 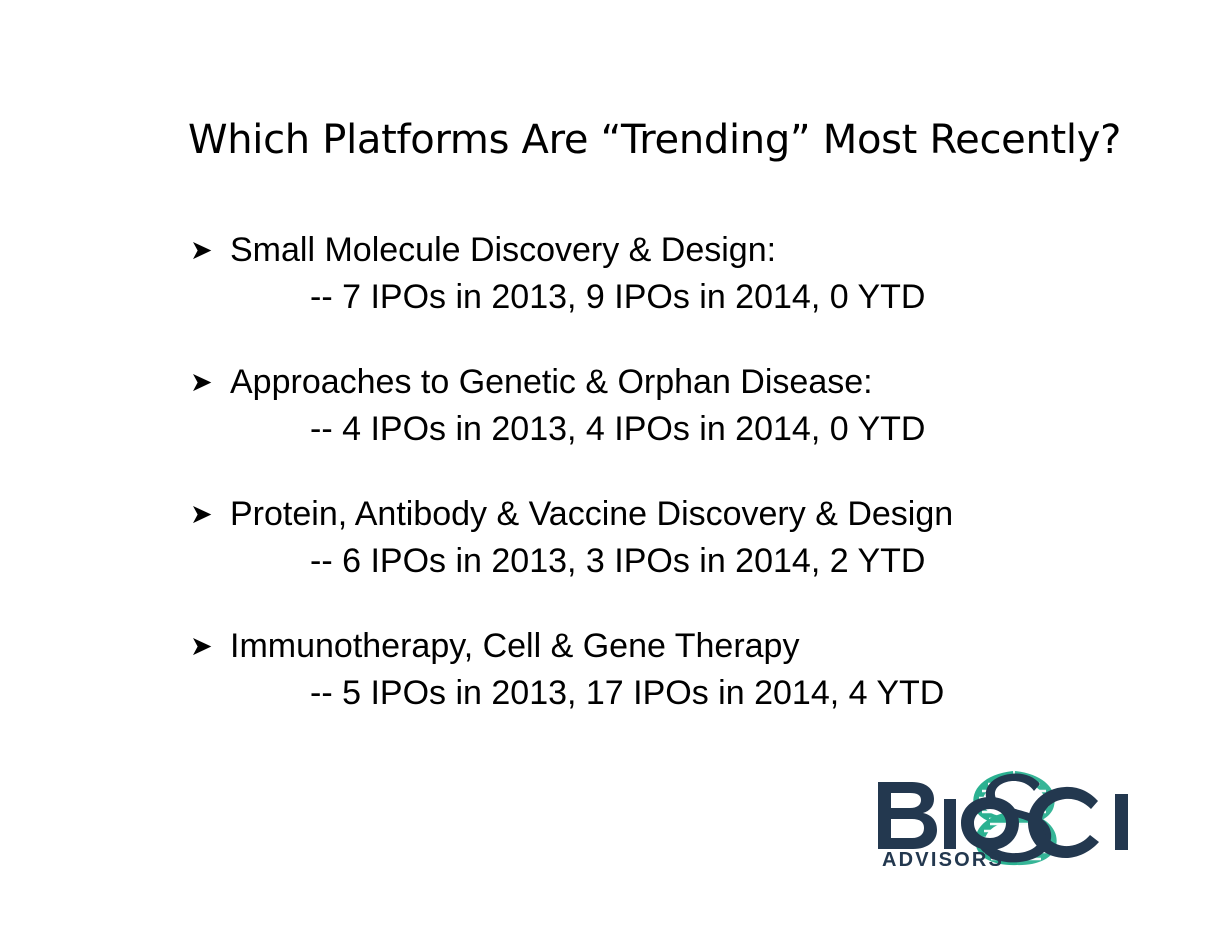 I want to click on bullet-detail-text: -- 7 IPOs in 2013, 9 IPOs in 2014, 0 YTD, so click(x=618, y=297).